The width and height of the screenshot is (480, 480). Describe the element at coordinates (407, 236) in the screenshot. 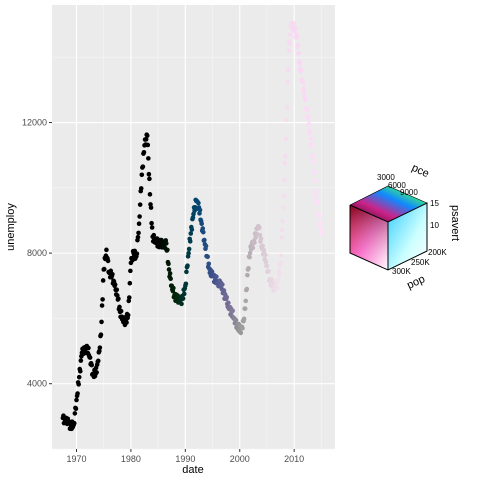

I see `cube-side-face` at that location.